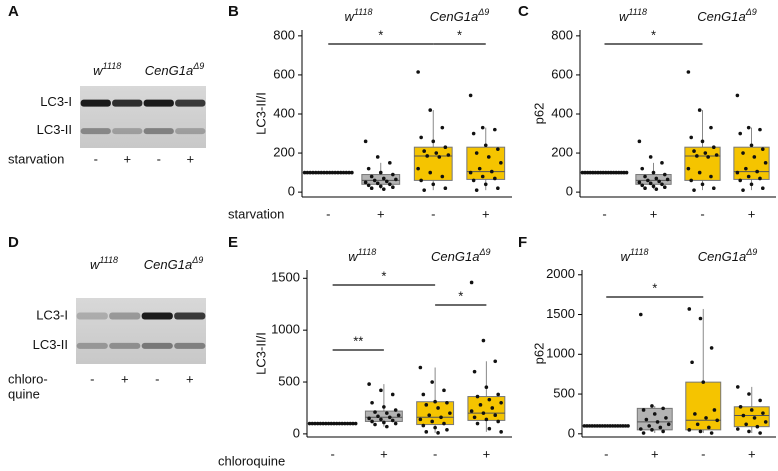 This screenshot has height=471, width=778. What do you see at coordinates (358, 340) in the screenshot?
I see `significance-label: **` at bounding box center [358, 340].